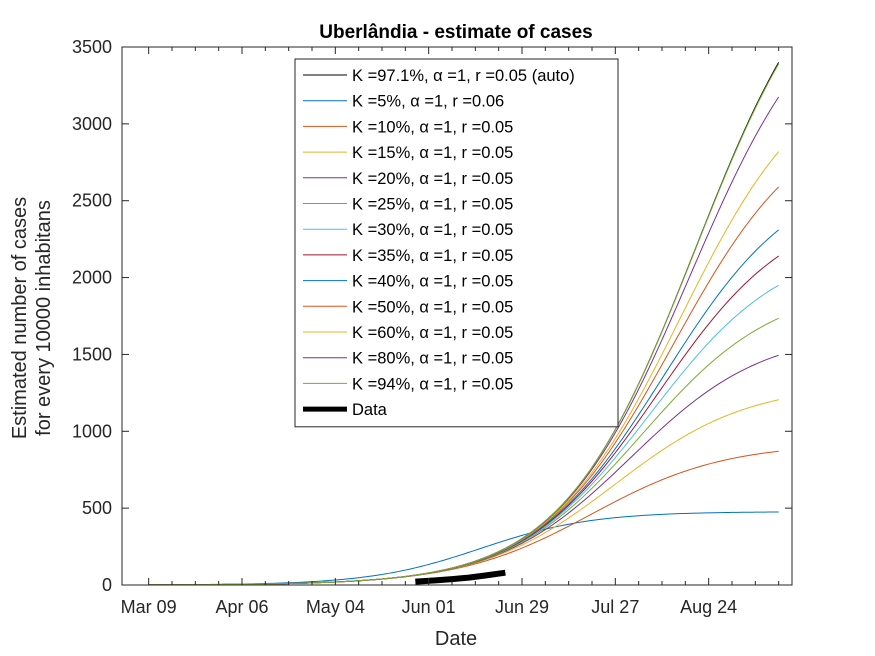 Image resolution: width=875 pixels, height=656 pixels. I want to click on x-axis-label: Date, so click(456, 639).